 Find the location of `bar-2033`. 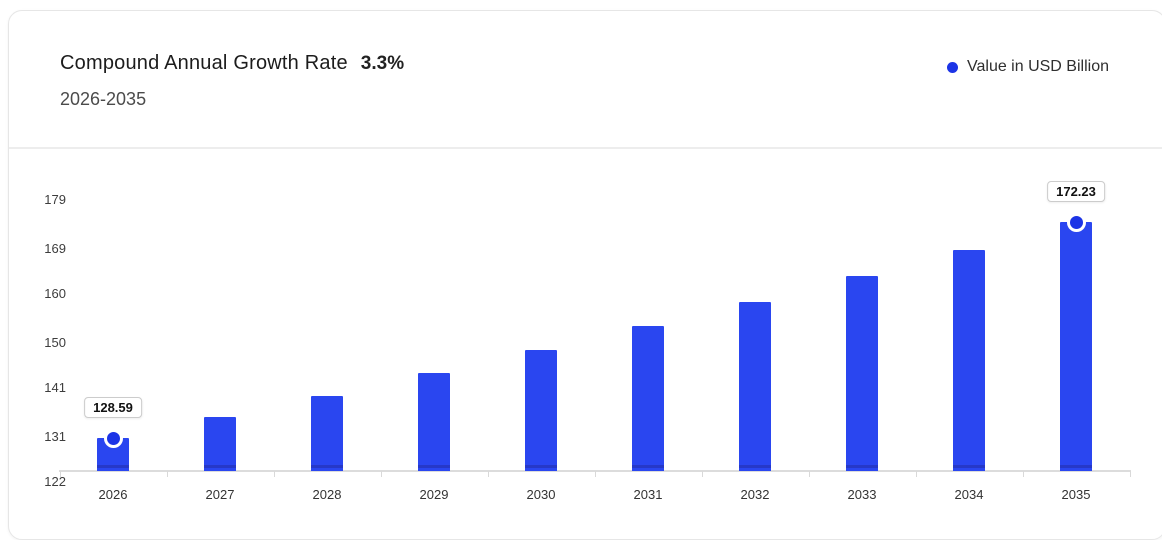

bar-2033 is located at coordinates (862, 373).